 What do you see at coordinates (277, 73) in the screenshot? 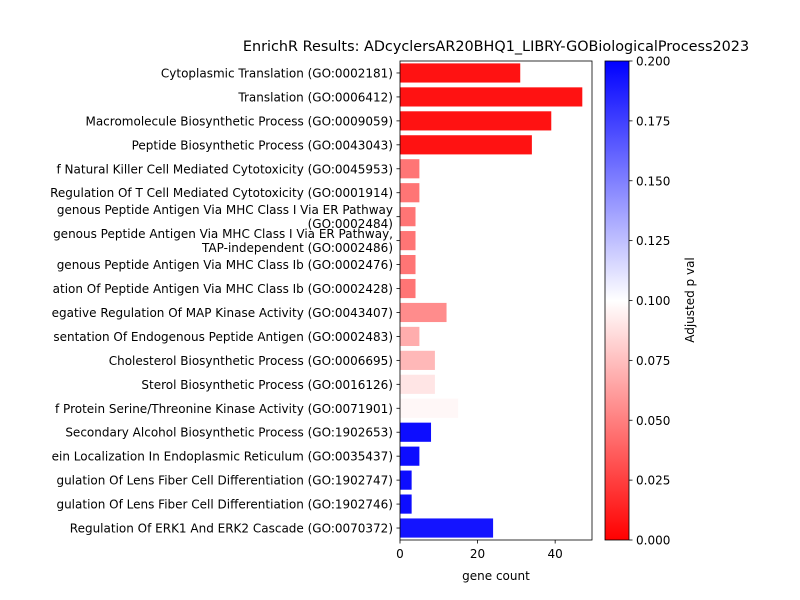
I see `y-tick-label: Cytoplasmic Translation (GO:0002181)` at bounding box center [277, 73].